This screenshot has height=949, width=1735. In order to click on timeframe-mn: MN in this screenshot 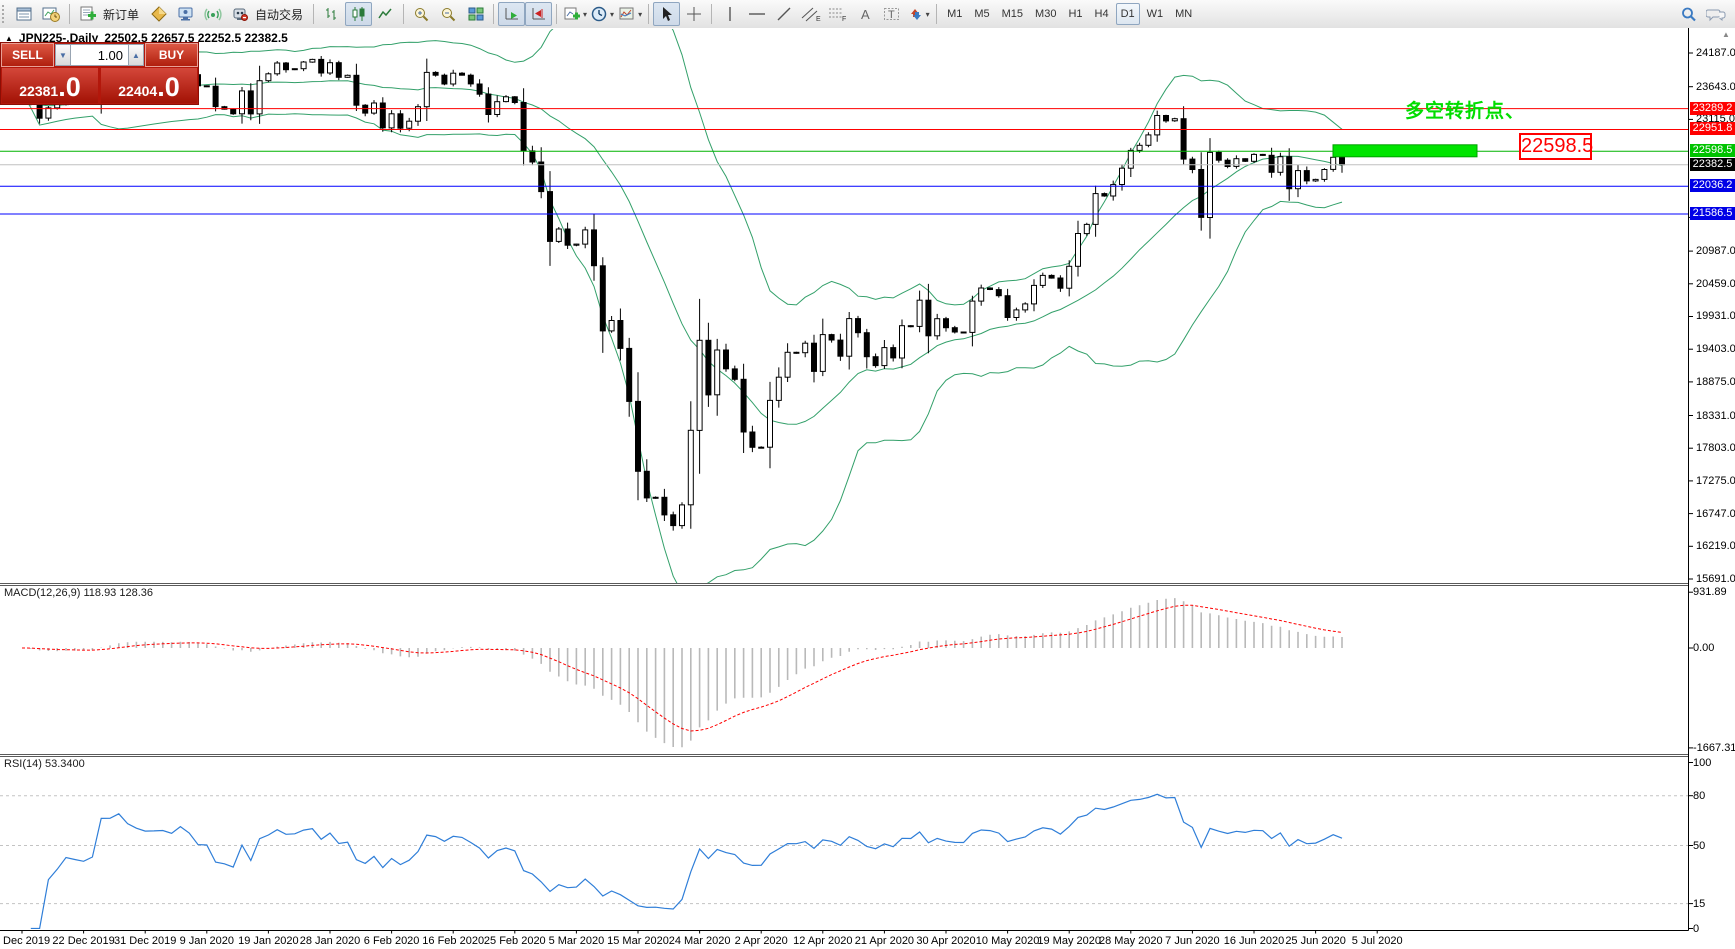, I will do `click(1184, 14)`.